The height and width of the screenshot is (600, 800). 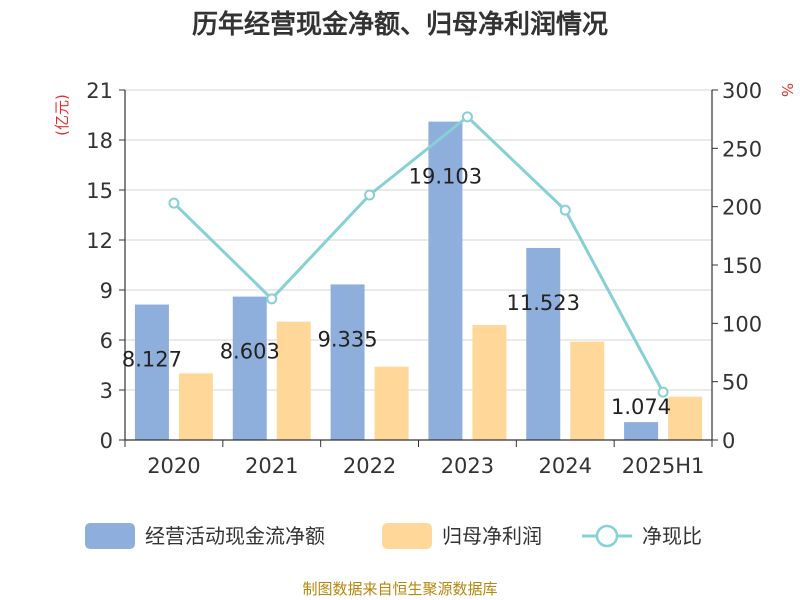 What do you see at coordinates (492, 536) in the screenshot?
I see `legend-label-net-profit: 归母净利润` at bounding box center [492, 536].